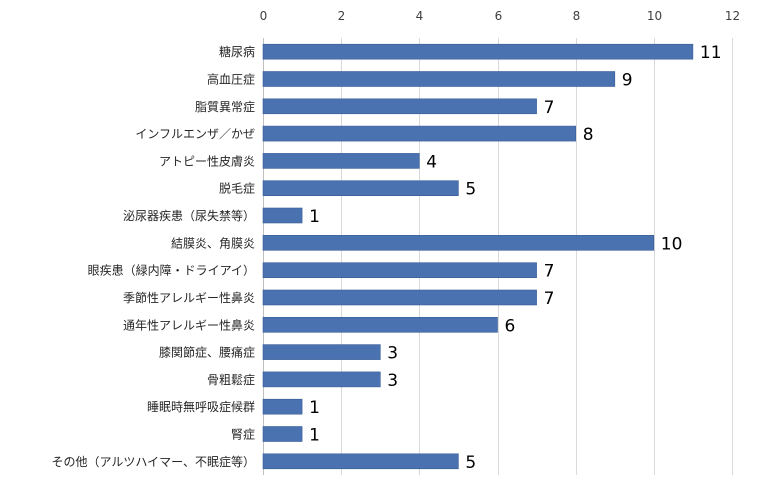  What do you see at coordinates (189, 324) in the screenshot?
I see `category-label: 通年性アレルギー性鼻炎` at bounding box center [189, 324].